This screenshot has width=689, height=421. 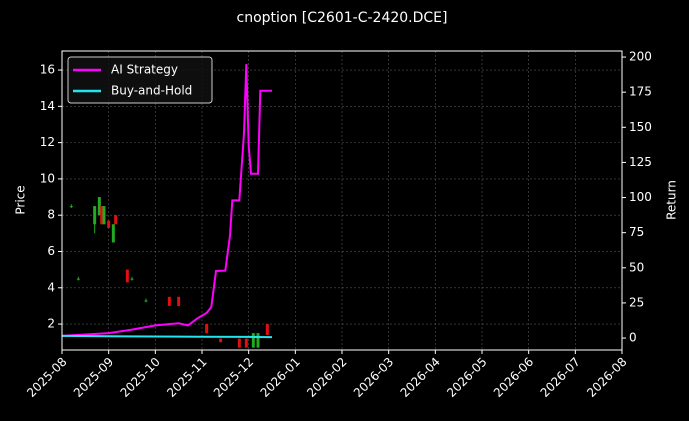 I want to click on legend-label: Buy-and-Hold, so click(x=151, y=91).